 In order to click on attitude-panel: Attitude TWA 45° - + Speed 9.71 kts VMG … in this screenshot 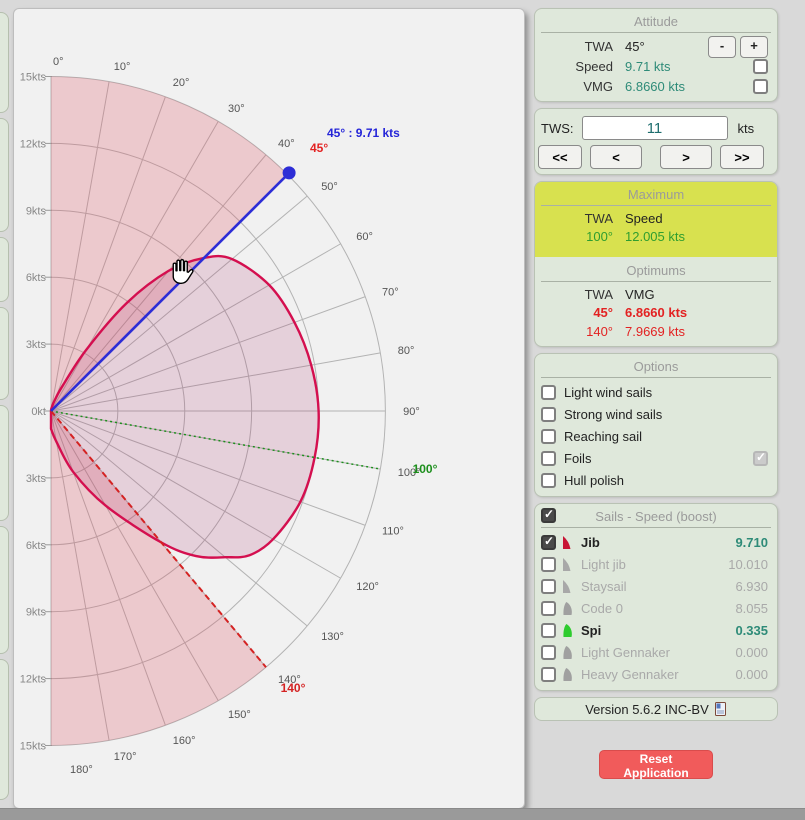, I will do `click(656, 55)`.